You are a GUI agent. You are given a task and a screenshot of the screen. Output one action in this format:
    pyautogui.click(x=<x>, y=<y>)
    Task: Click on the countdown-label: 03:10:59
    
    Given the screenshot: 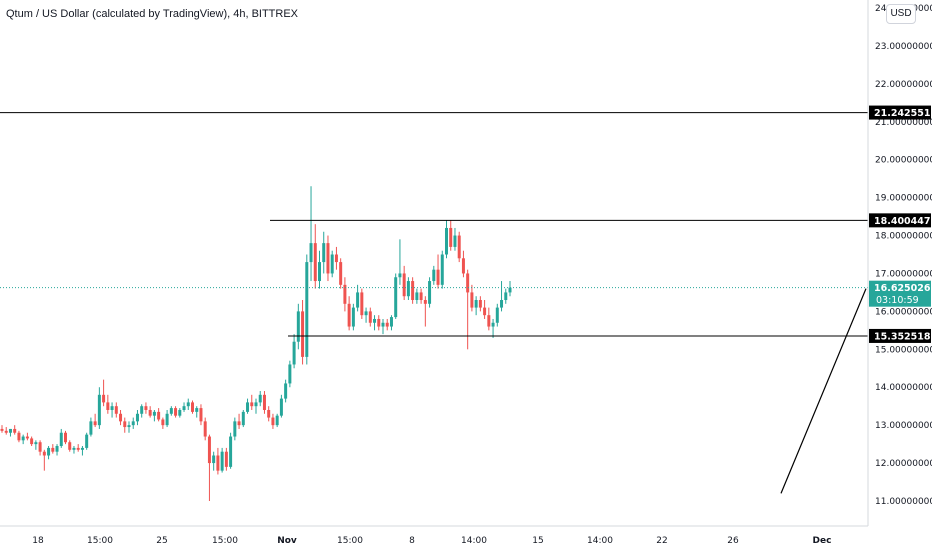 What is the action you would take?
    pyautogui.click(x=897, y=300)
    